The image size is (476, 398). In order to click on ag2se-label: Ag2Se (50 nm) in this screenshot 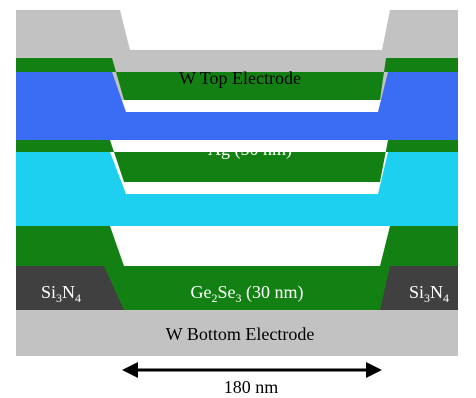, I will do `click(247, 239)`.